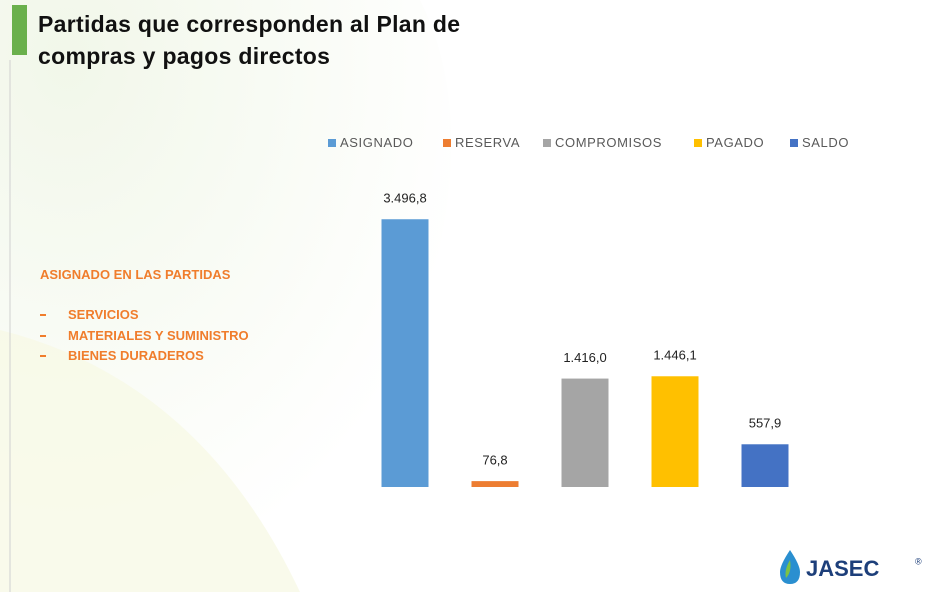 This screenshot has width=927, height=592. Describe the element at coordinates (584, 357) in the screenshot. I see `data-label: 1.416,0` at that location.